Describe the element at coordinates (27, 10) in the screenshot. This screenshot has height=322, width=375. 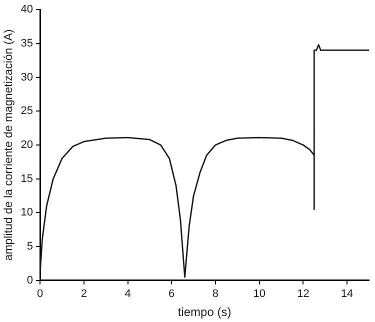
I see `y-tick-label: 40` at that location.